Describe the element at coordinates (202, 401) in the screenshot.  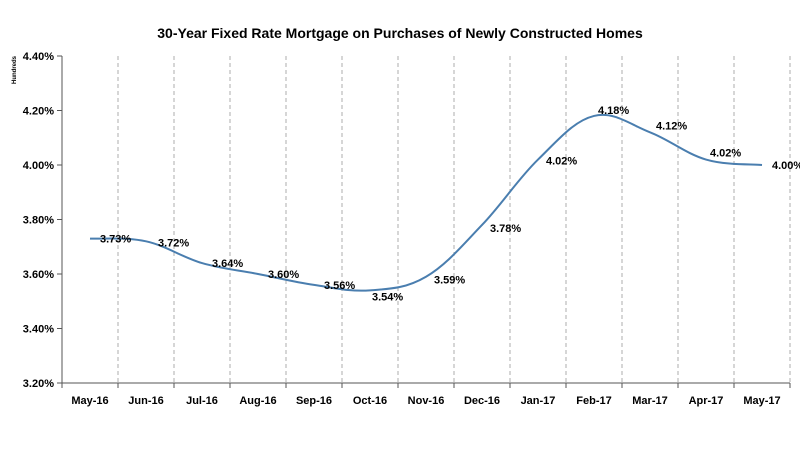
I see `x-tick-label: Jul-16` at that location.